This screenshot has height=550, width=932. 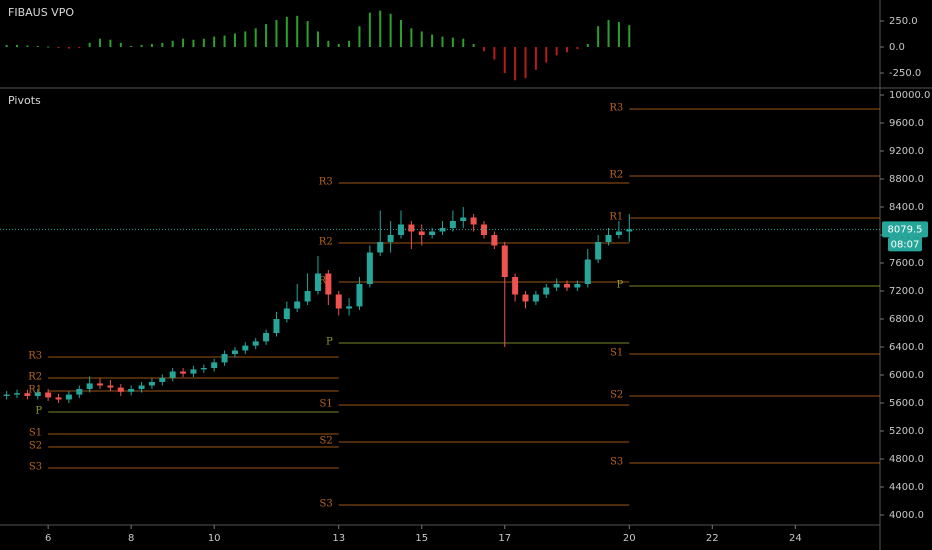 What do you see at coordinates (906, 375) in the screenshot?
I see `y-tick-label: 6000.0` at bounding box center [906, 375].